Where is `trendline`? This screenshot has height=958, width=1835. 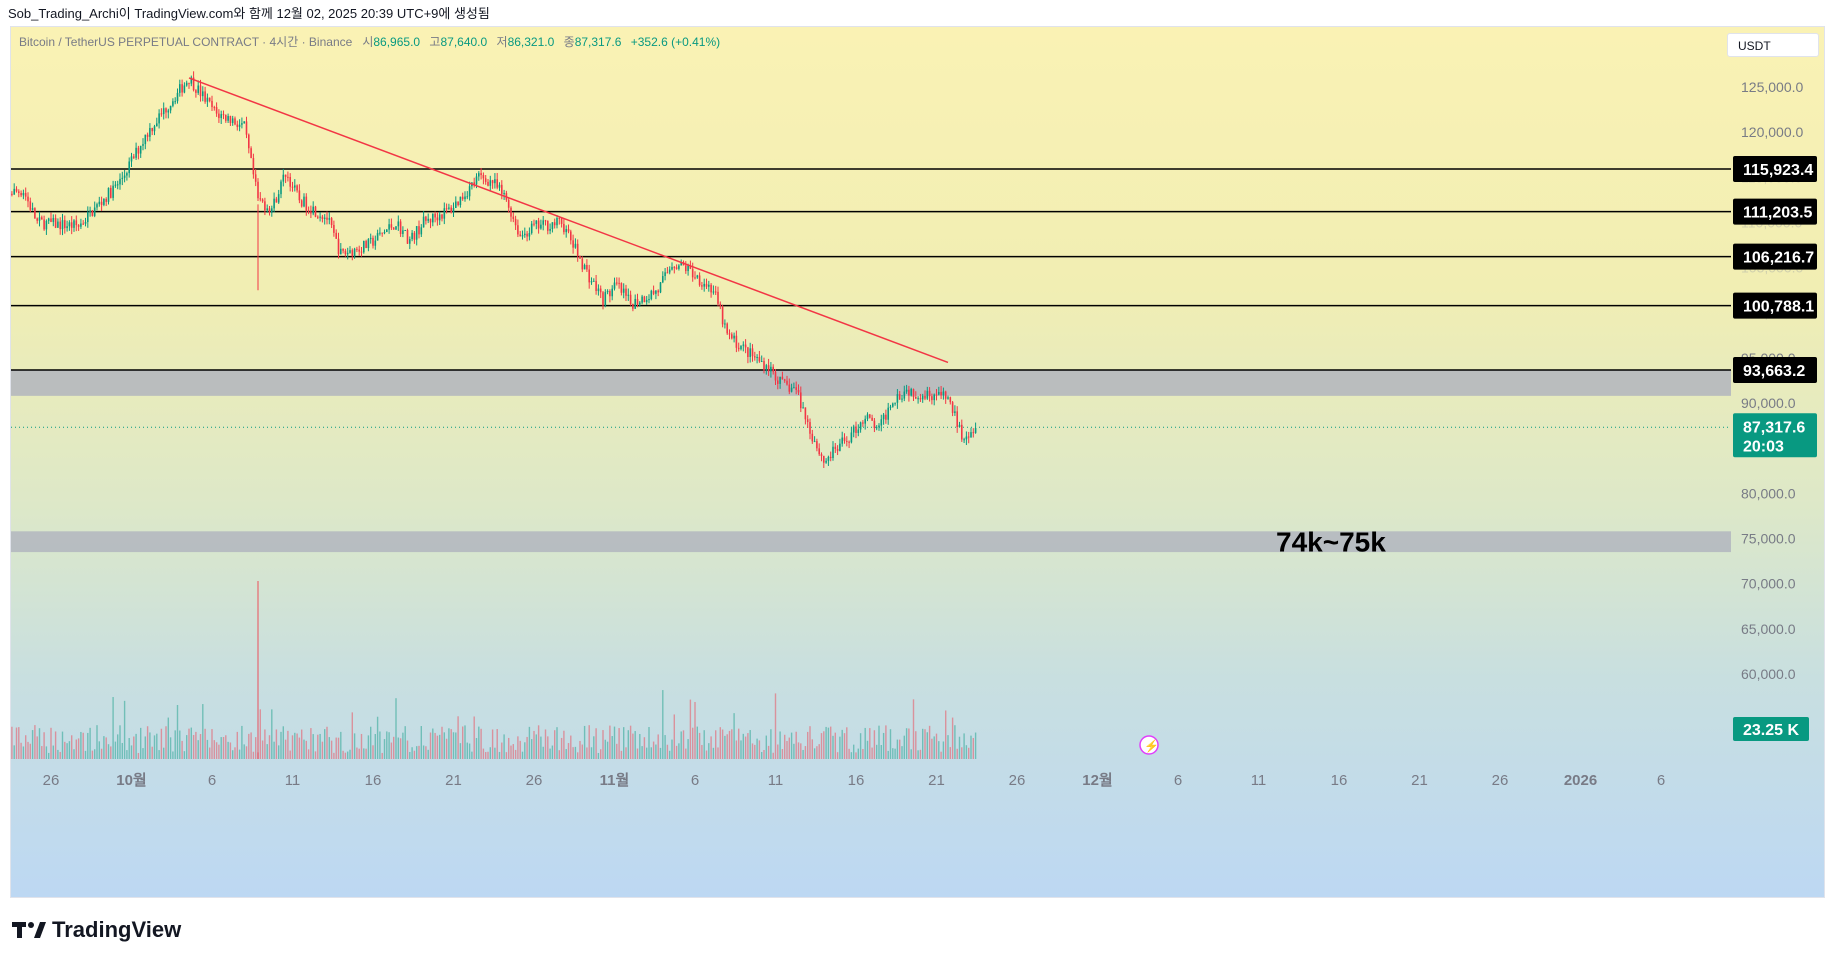 trendline is located at coordinates (568, 220).